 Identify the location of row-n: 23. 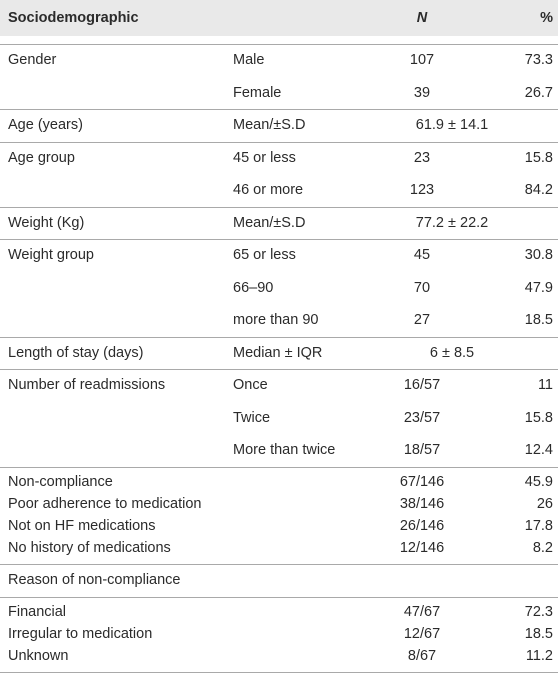
(422, 157).